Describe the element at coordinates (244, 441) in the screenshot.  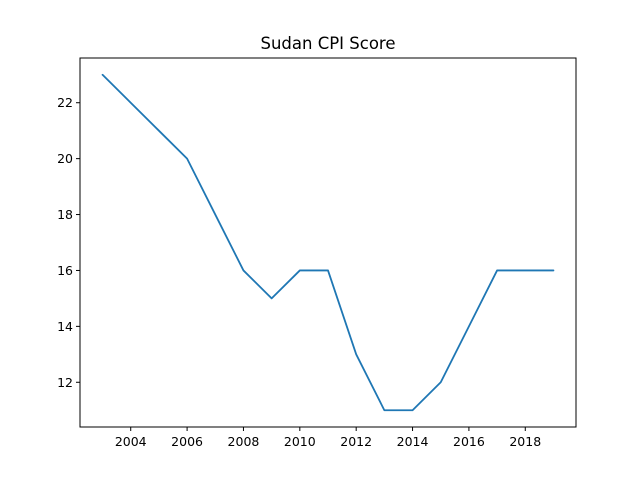
I see `x-tick-label-2008: 2008` at that location.